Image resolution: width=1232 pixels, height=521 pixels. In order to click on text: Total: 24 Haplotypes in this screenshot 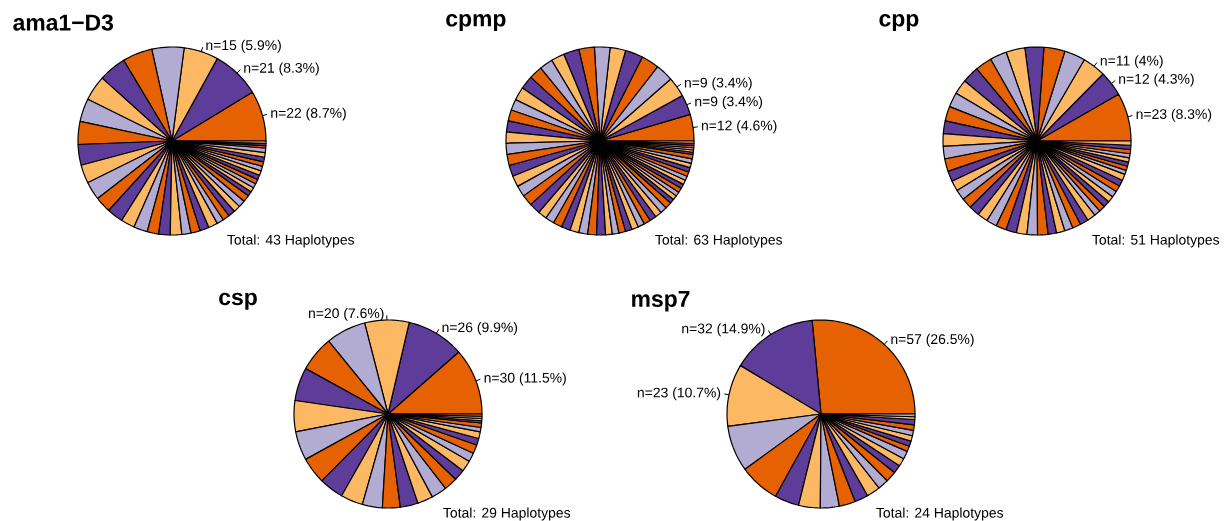, I will do `click(940, 514)`.